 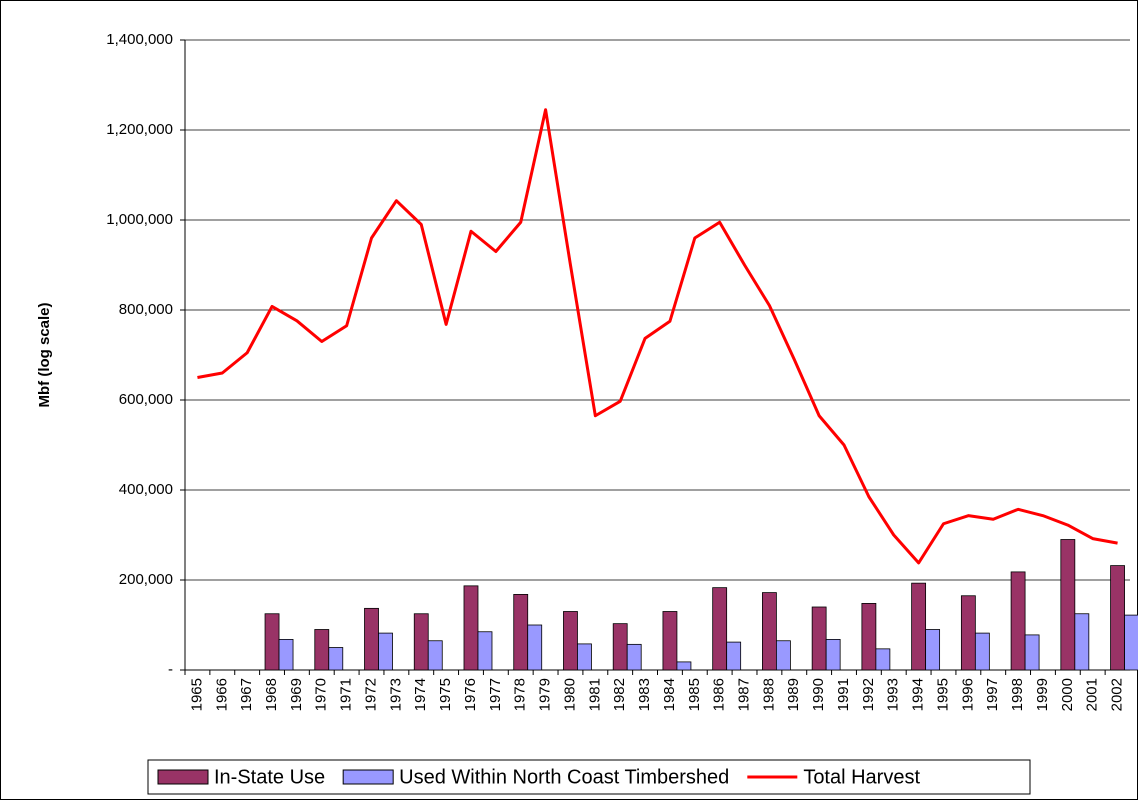 I want to click on x-tick-label: 1967, so click(x=246, y=694).